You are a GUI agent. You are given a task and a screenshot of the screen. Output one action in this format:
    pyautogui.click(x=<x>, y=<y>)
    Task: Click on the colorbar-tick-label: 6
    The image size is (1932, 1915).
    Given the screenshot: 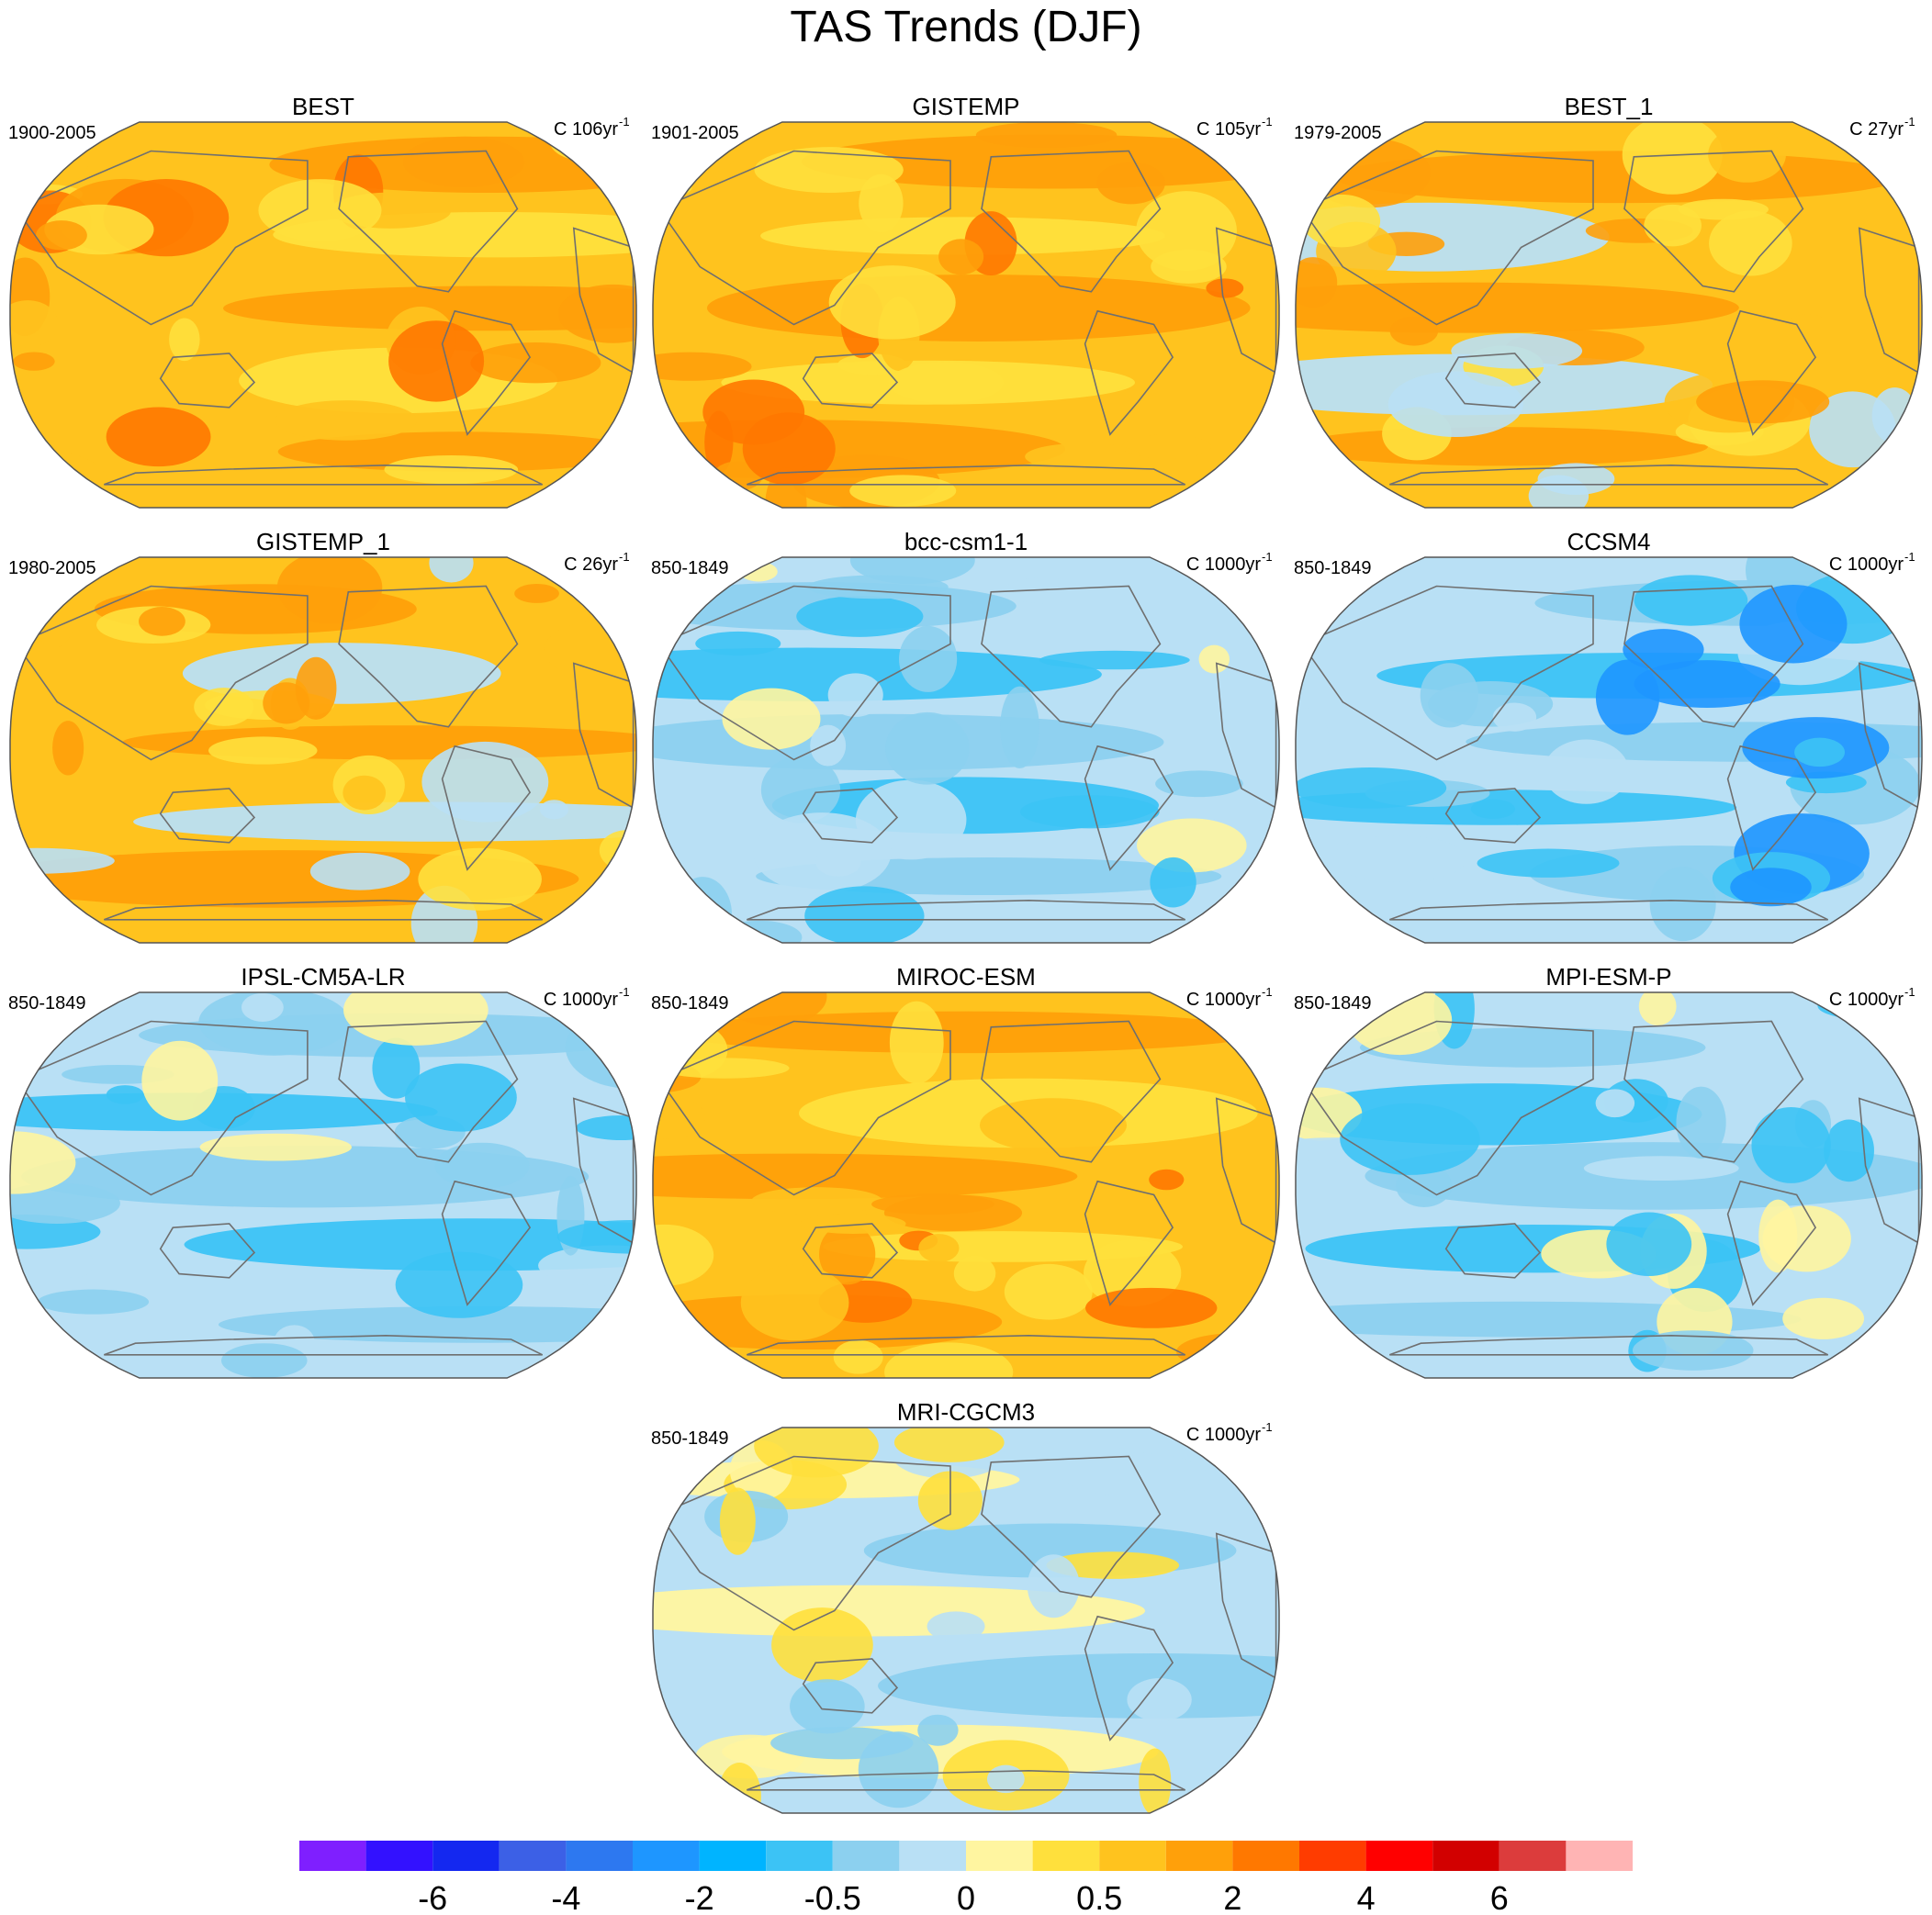 What is the action you would take?
    pyautogui.click(x=1499, y=1897)
    